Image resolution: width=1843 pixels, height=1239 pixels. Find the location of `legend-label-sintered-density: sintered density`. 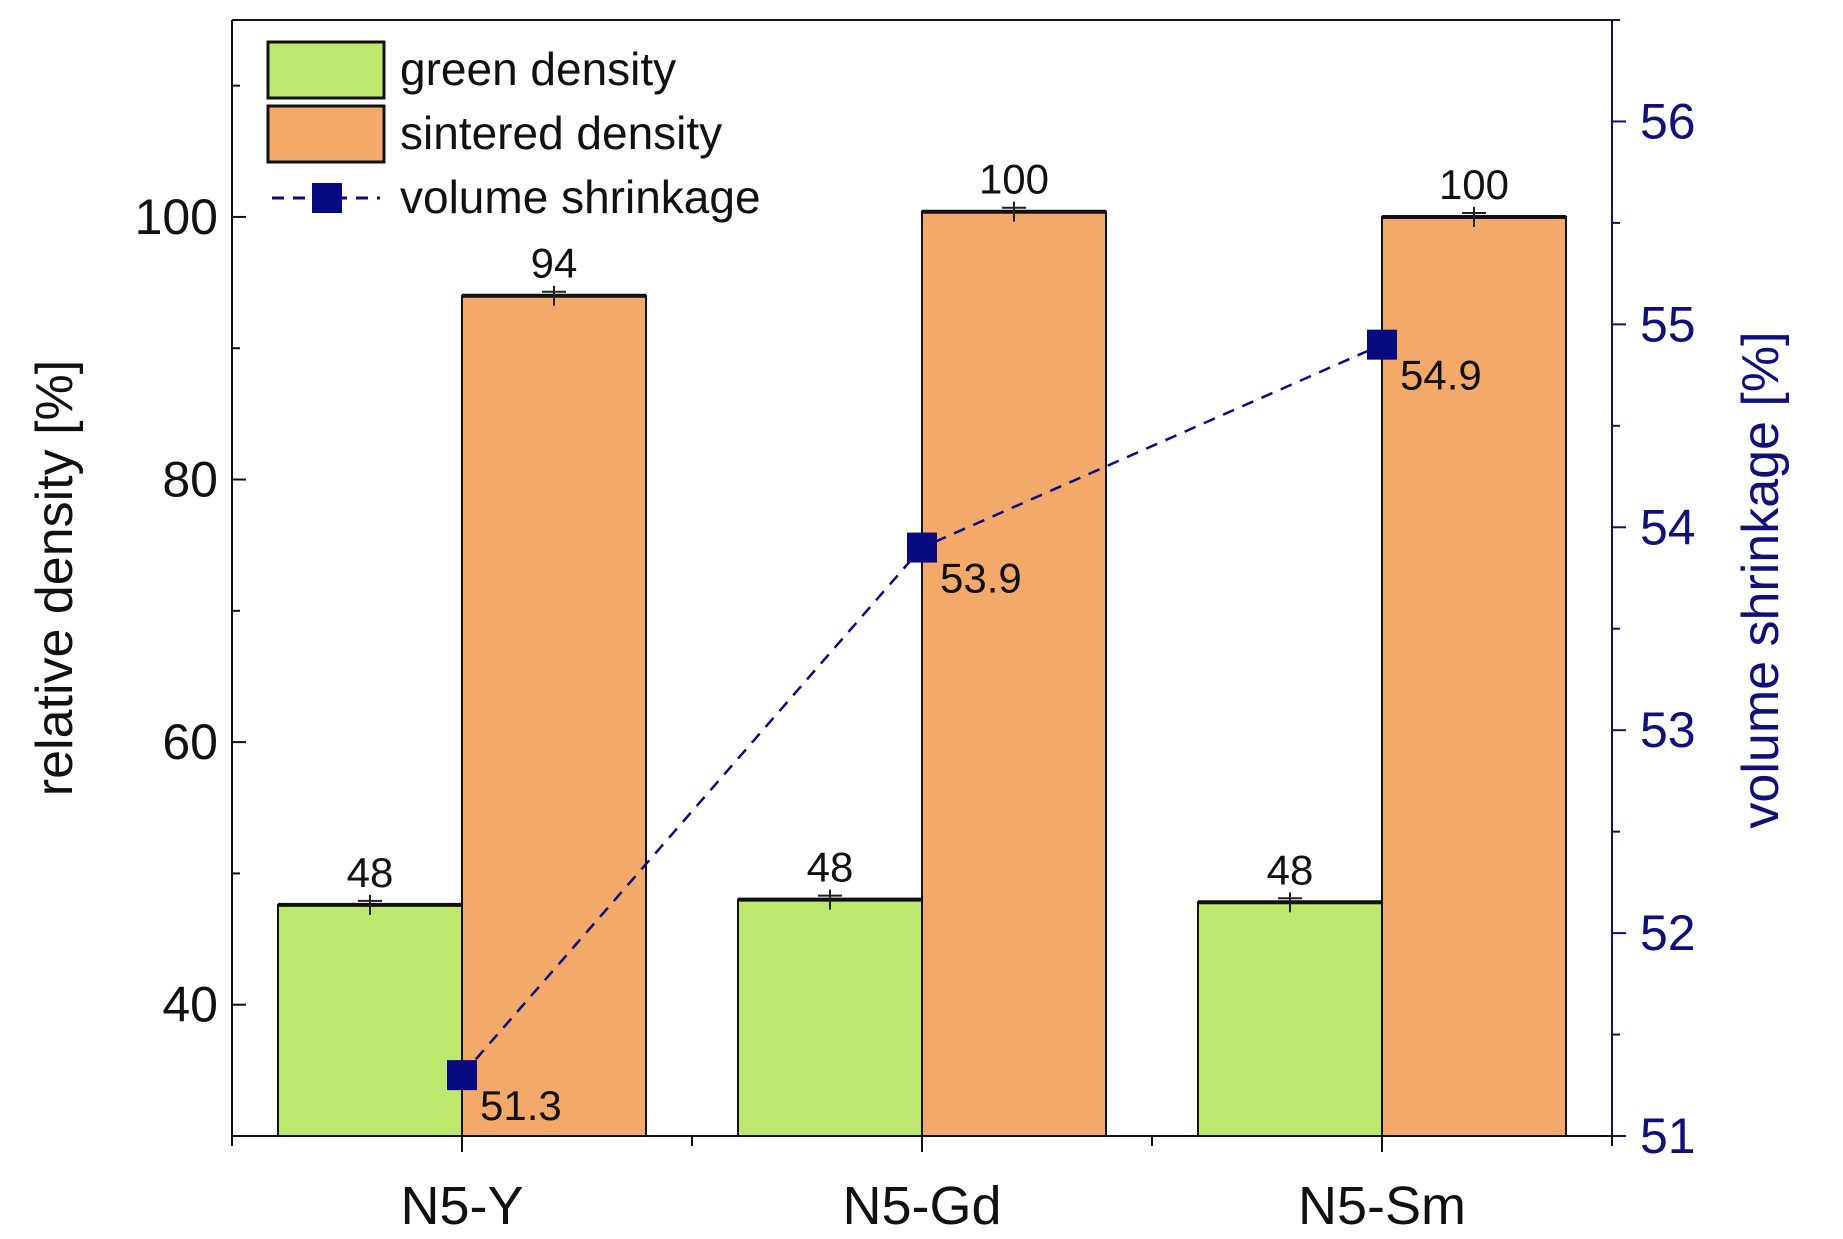

legend-label-sintered-density: sintered density is located at coordinates (561, 133).